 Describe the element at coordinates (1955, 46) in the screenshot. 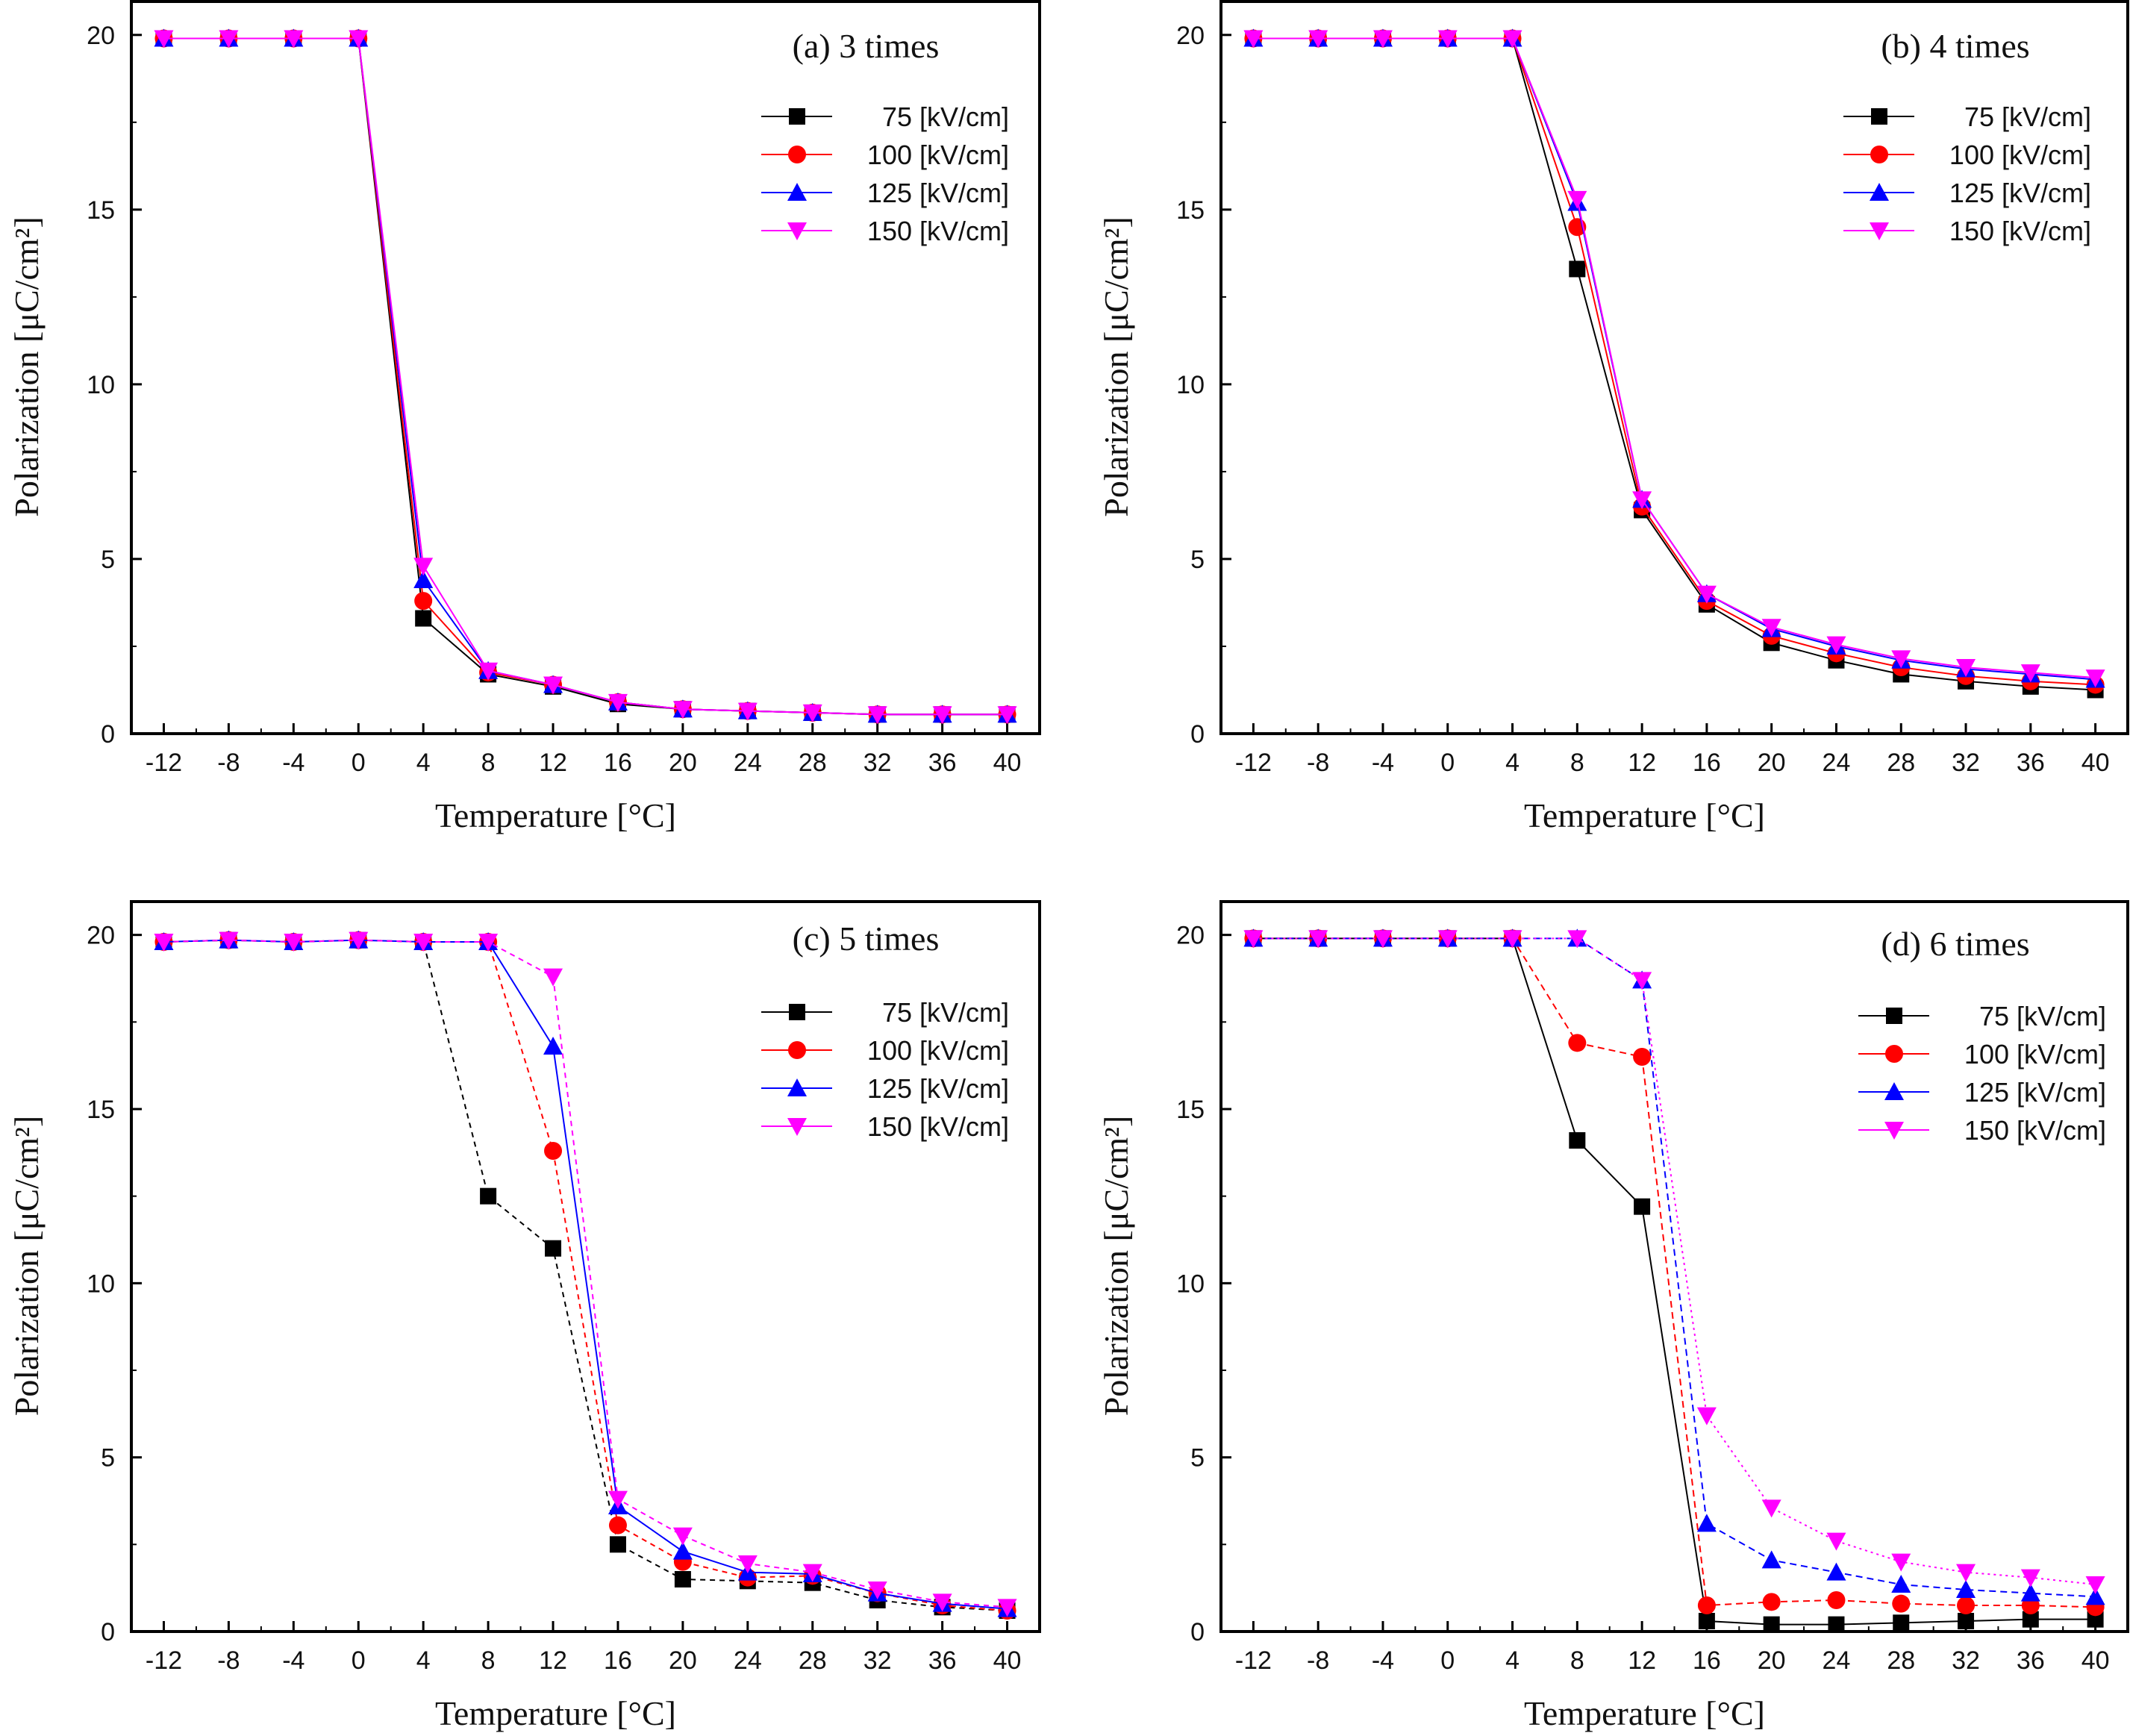

I see `panel-title: (b) 4 times` at that location.